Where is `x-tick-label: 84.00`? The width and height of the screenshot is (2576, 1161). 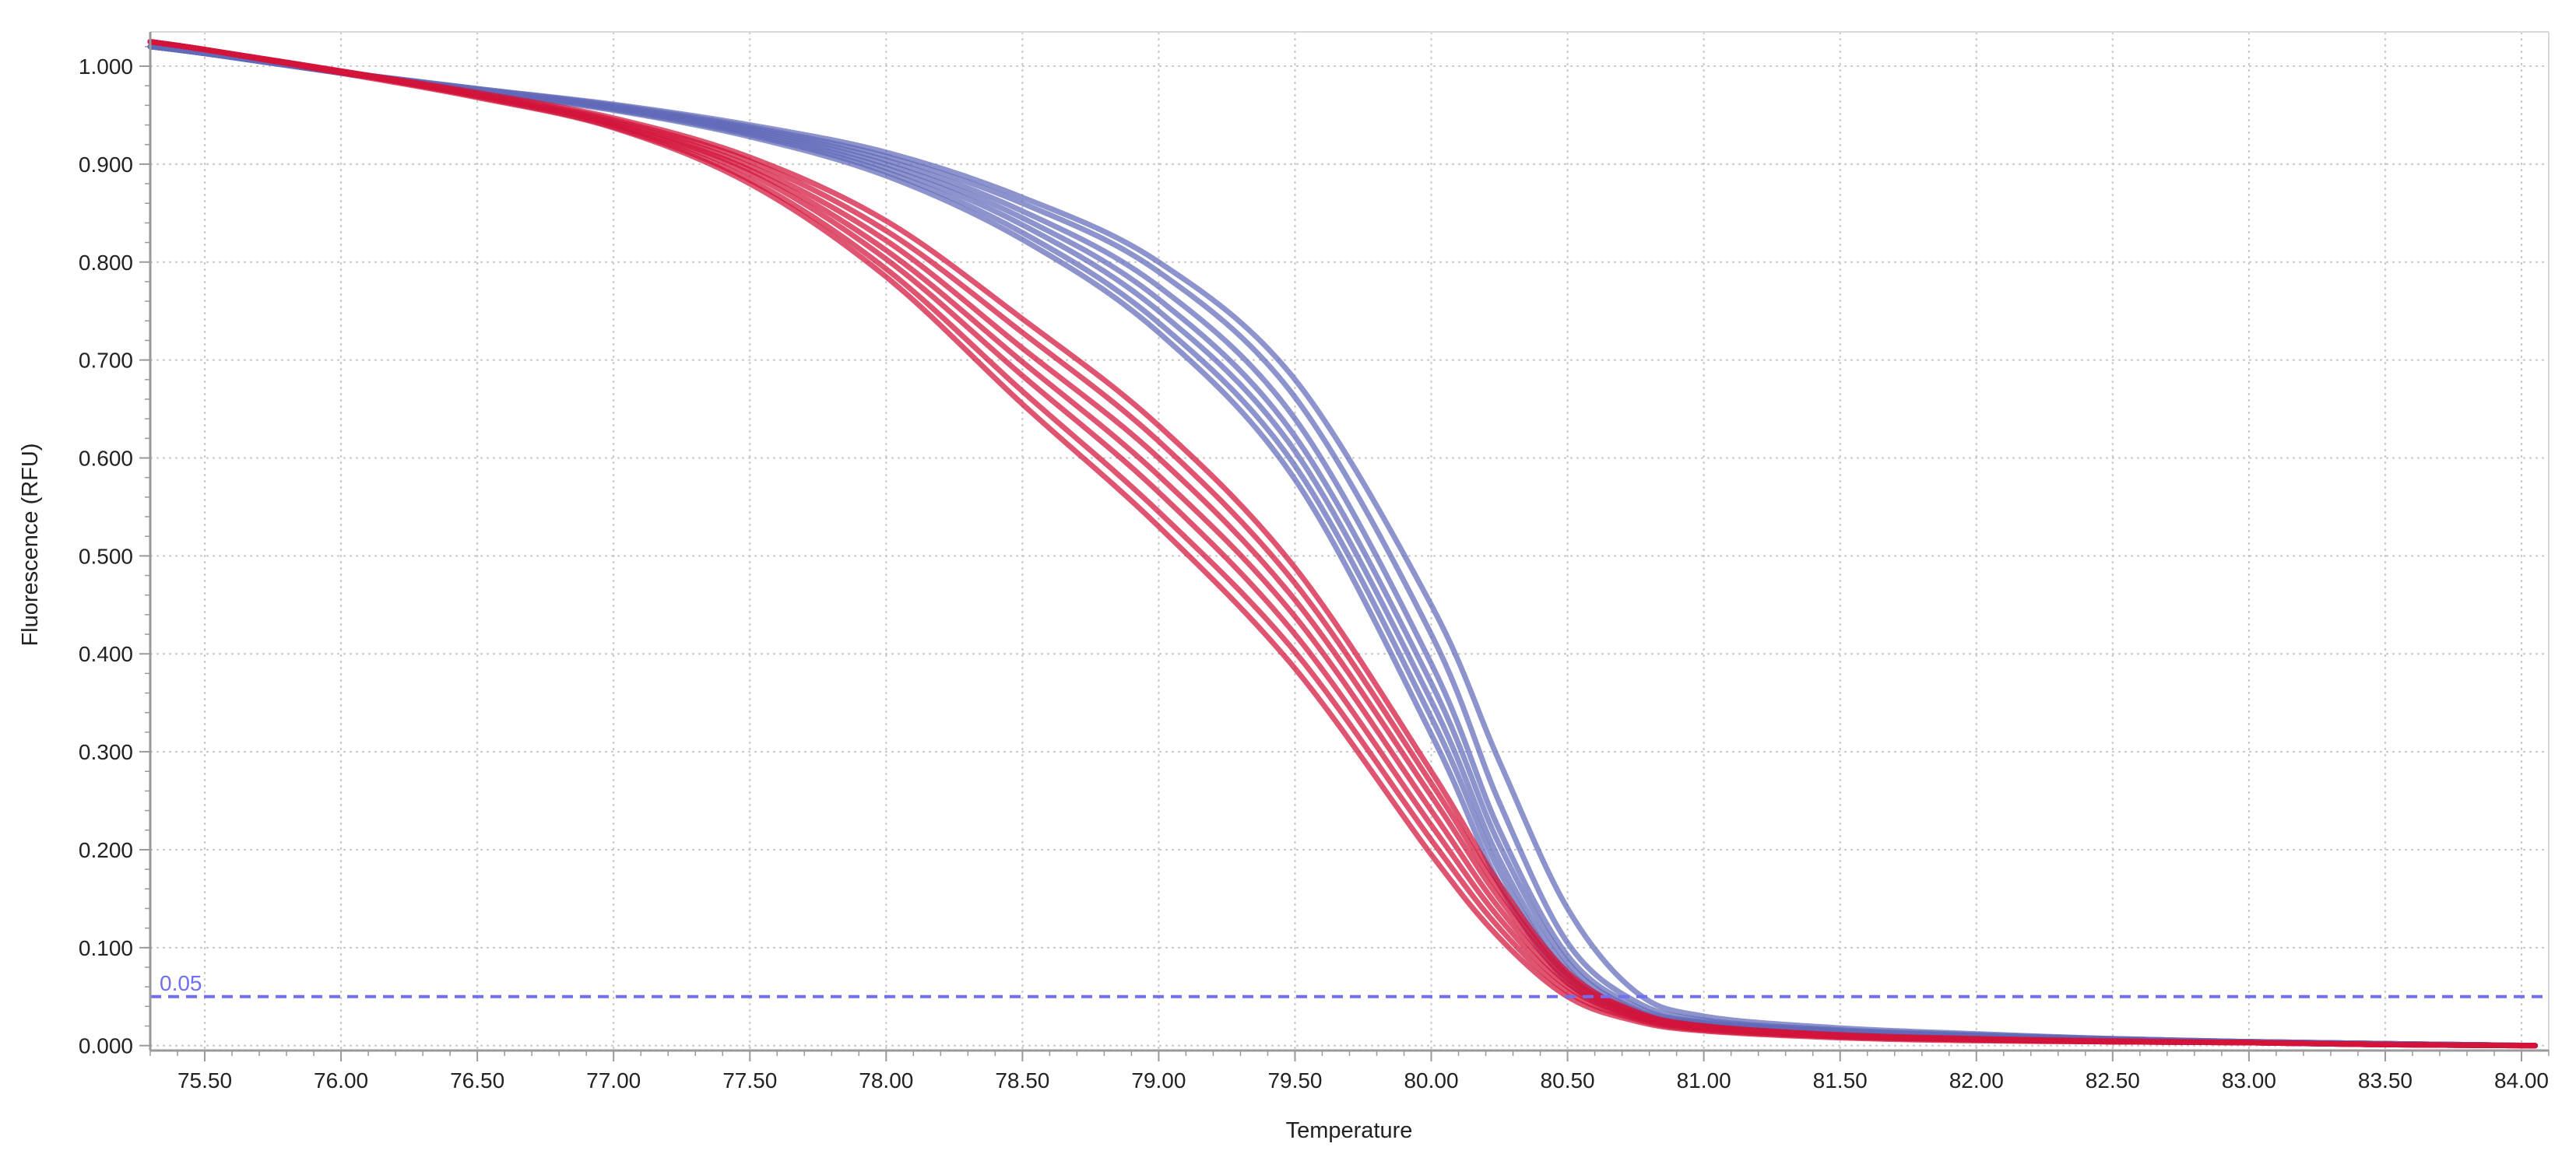
x-tick-label: 84.00 is located at coordinates (2521, 1080).